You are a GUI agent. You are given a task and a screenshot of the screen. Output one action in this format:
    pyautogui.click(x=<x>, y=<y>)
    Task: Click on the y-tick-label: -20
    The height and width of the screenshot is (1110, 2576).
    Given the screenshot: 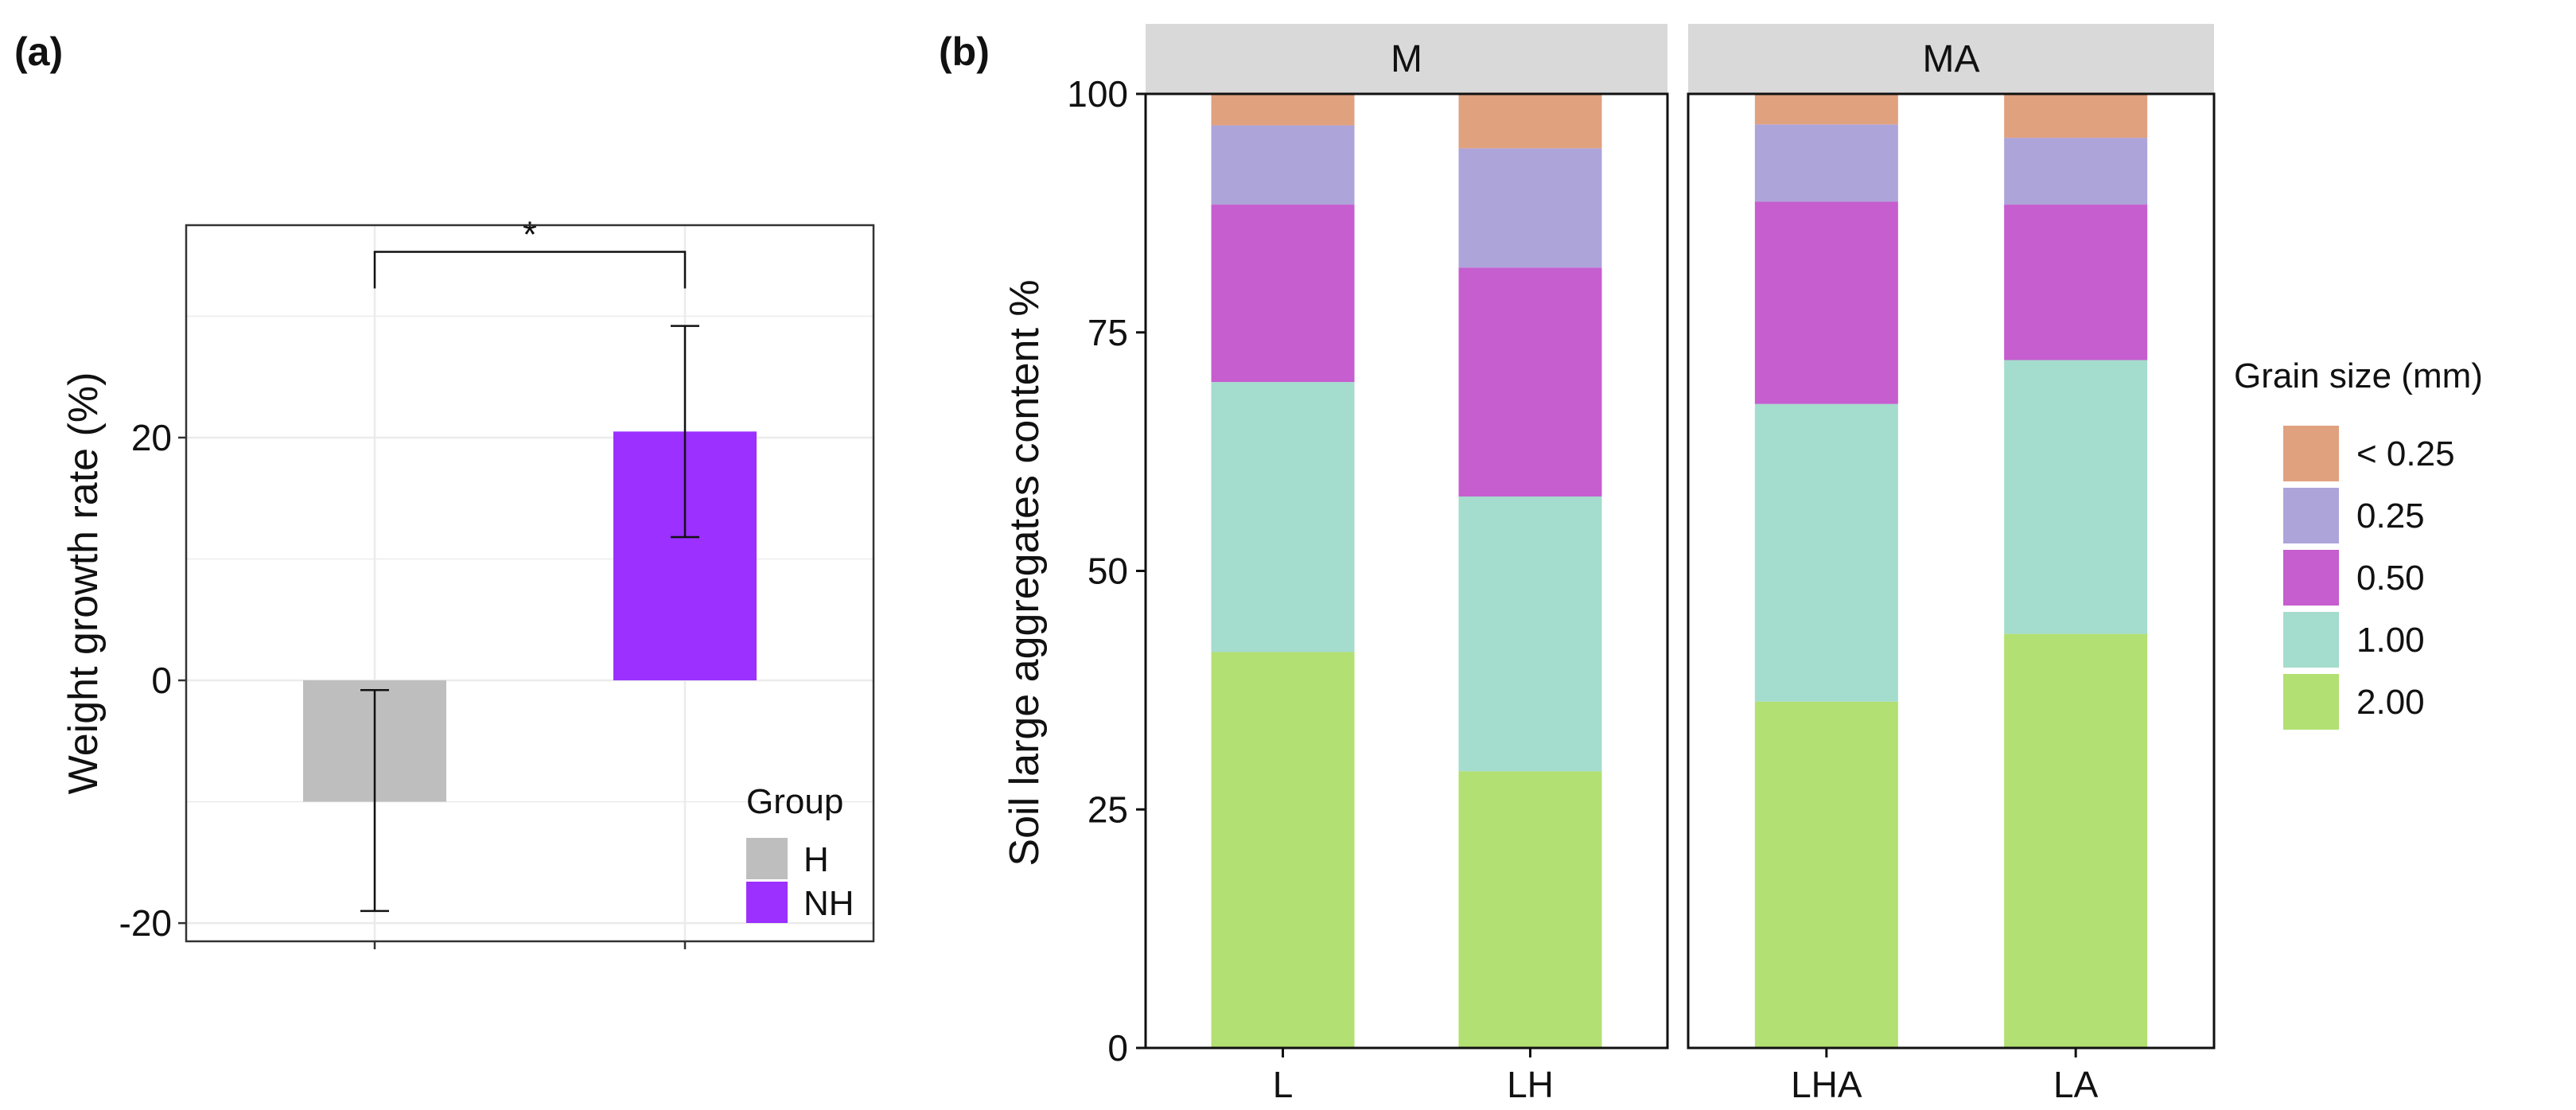 What is the action you would take?
    pyautogui.click(x=146, y=923)
    